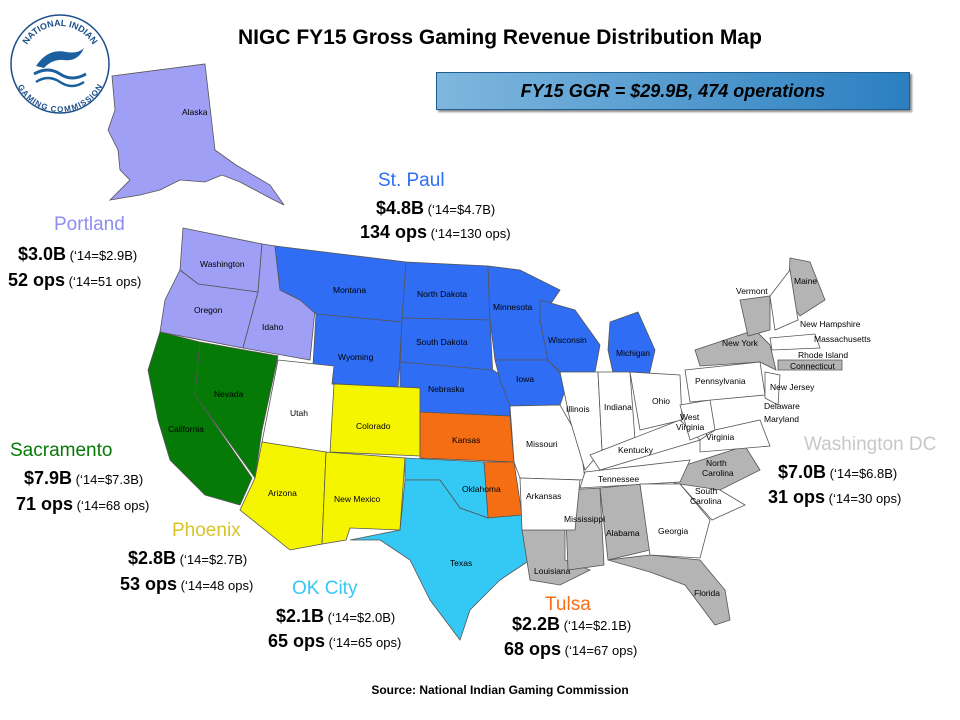 Image resolution: width=960 pixels, height=720 pixels. What do you see at coordinates (720, 437) in the screenshot?
I see `label-virginia: Virginia` at bounding box center [720, 437].